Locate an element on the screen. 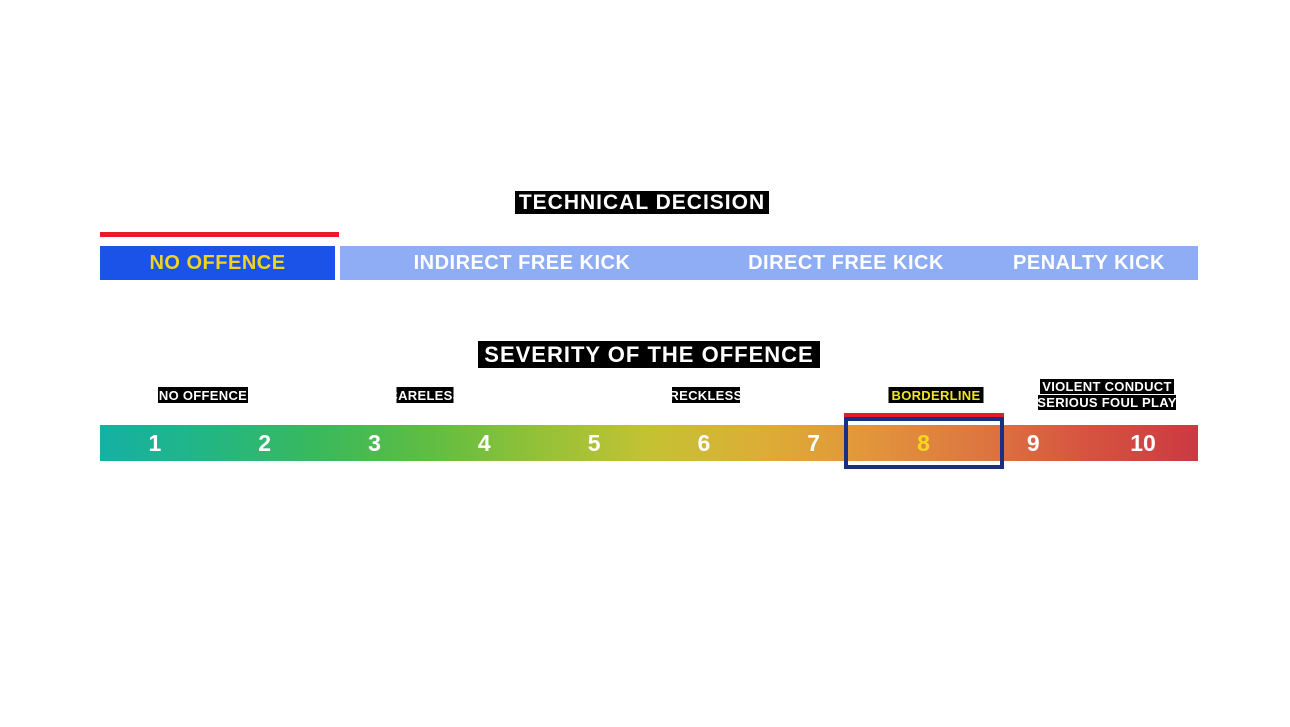  decision-option-direct-free-kick: DIRECT FREE KICK is located at coordinates (846, 262).